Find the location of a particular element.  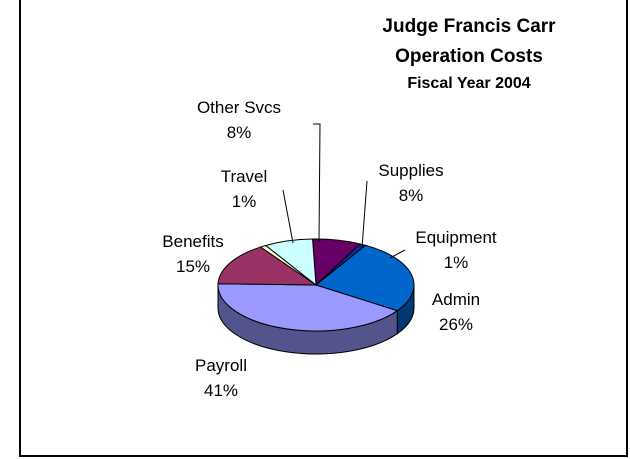

slice-label-travel: Travel is located at coordinates (244, 176).